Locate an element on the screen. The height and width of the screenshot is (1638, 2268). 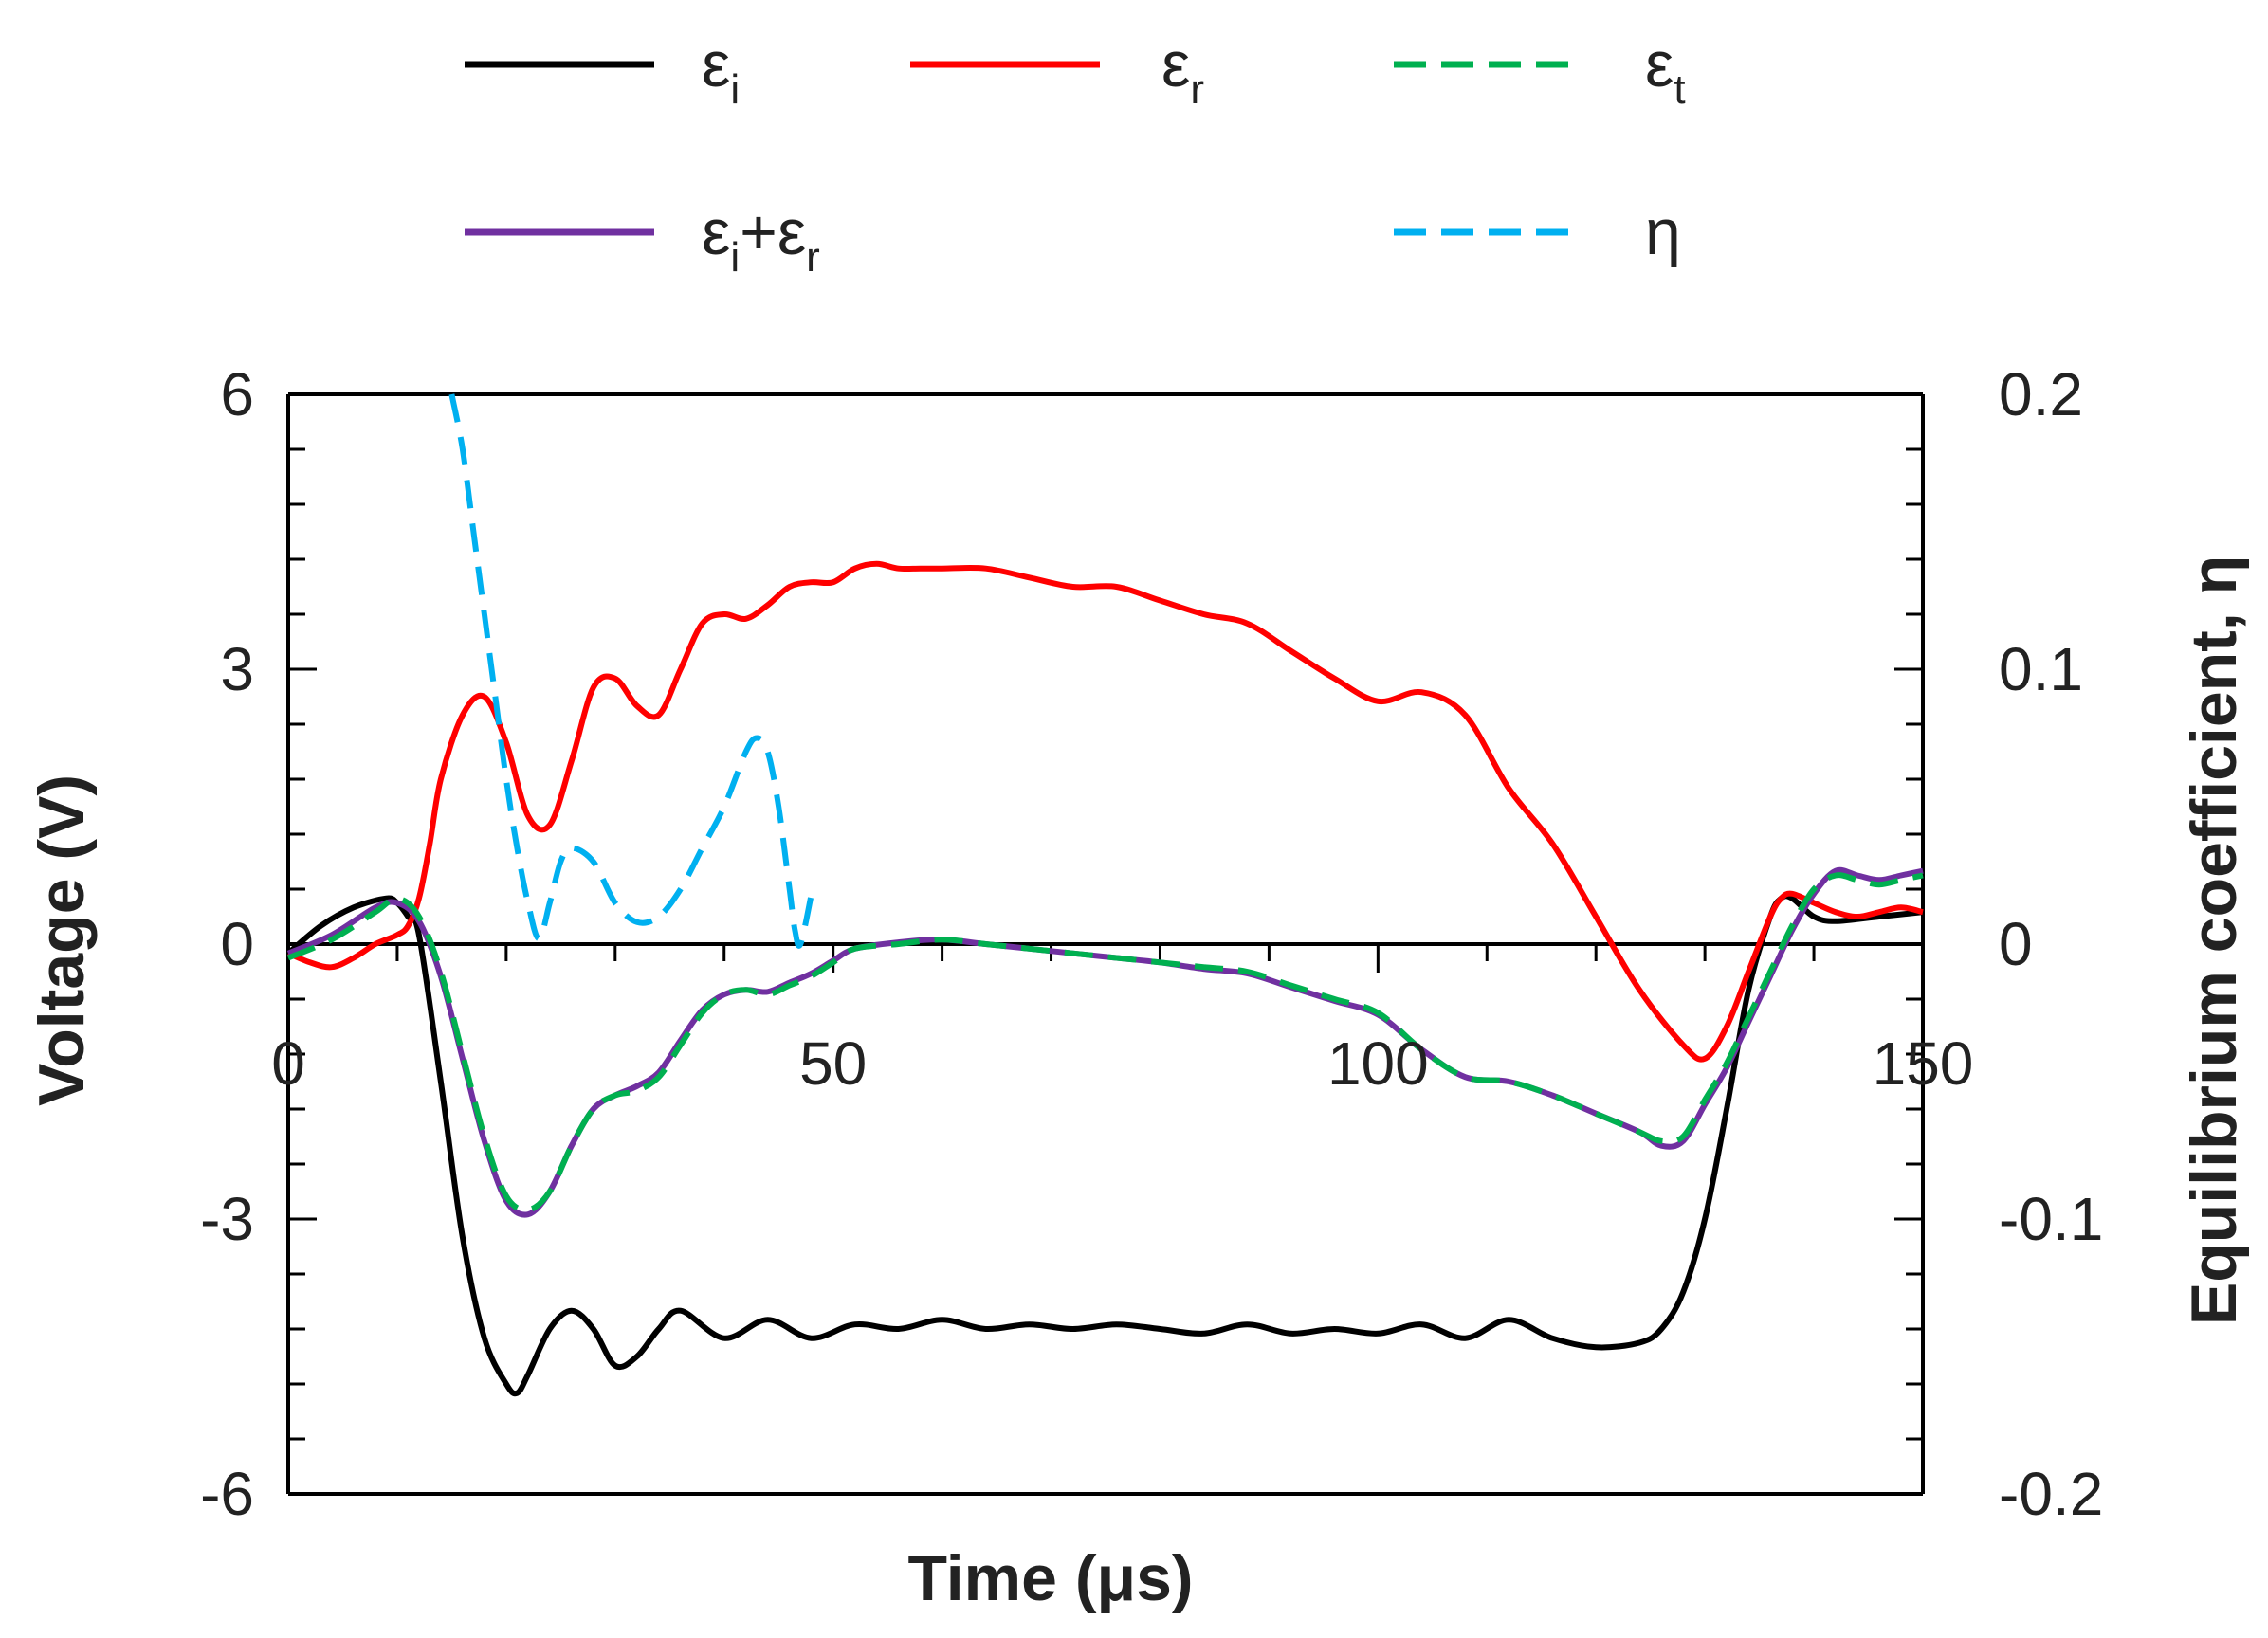
legend: εi εr εt εi+εr η is located at coordinates (1076, 154).